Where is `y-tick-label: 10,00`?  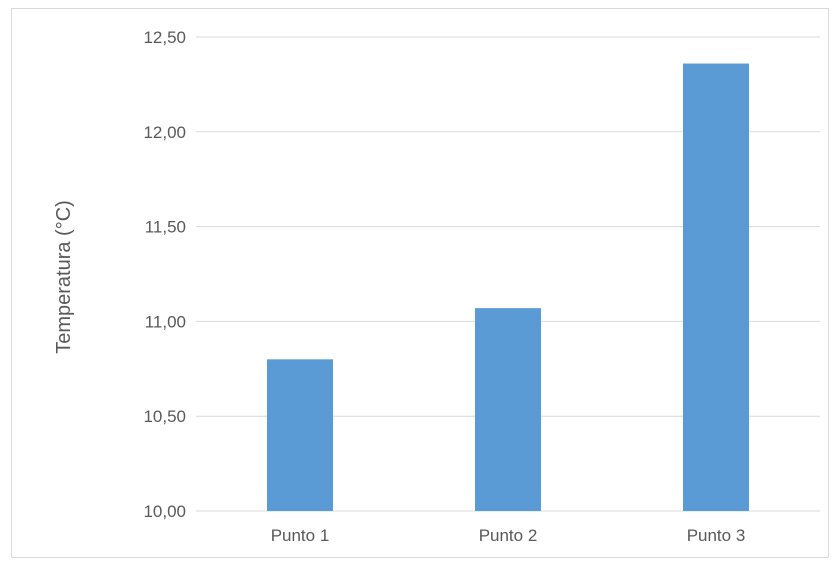 y-tick-label: 10,00 is located at coordinates (164, 511).